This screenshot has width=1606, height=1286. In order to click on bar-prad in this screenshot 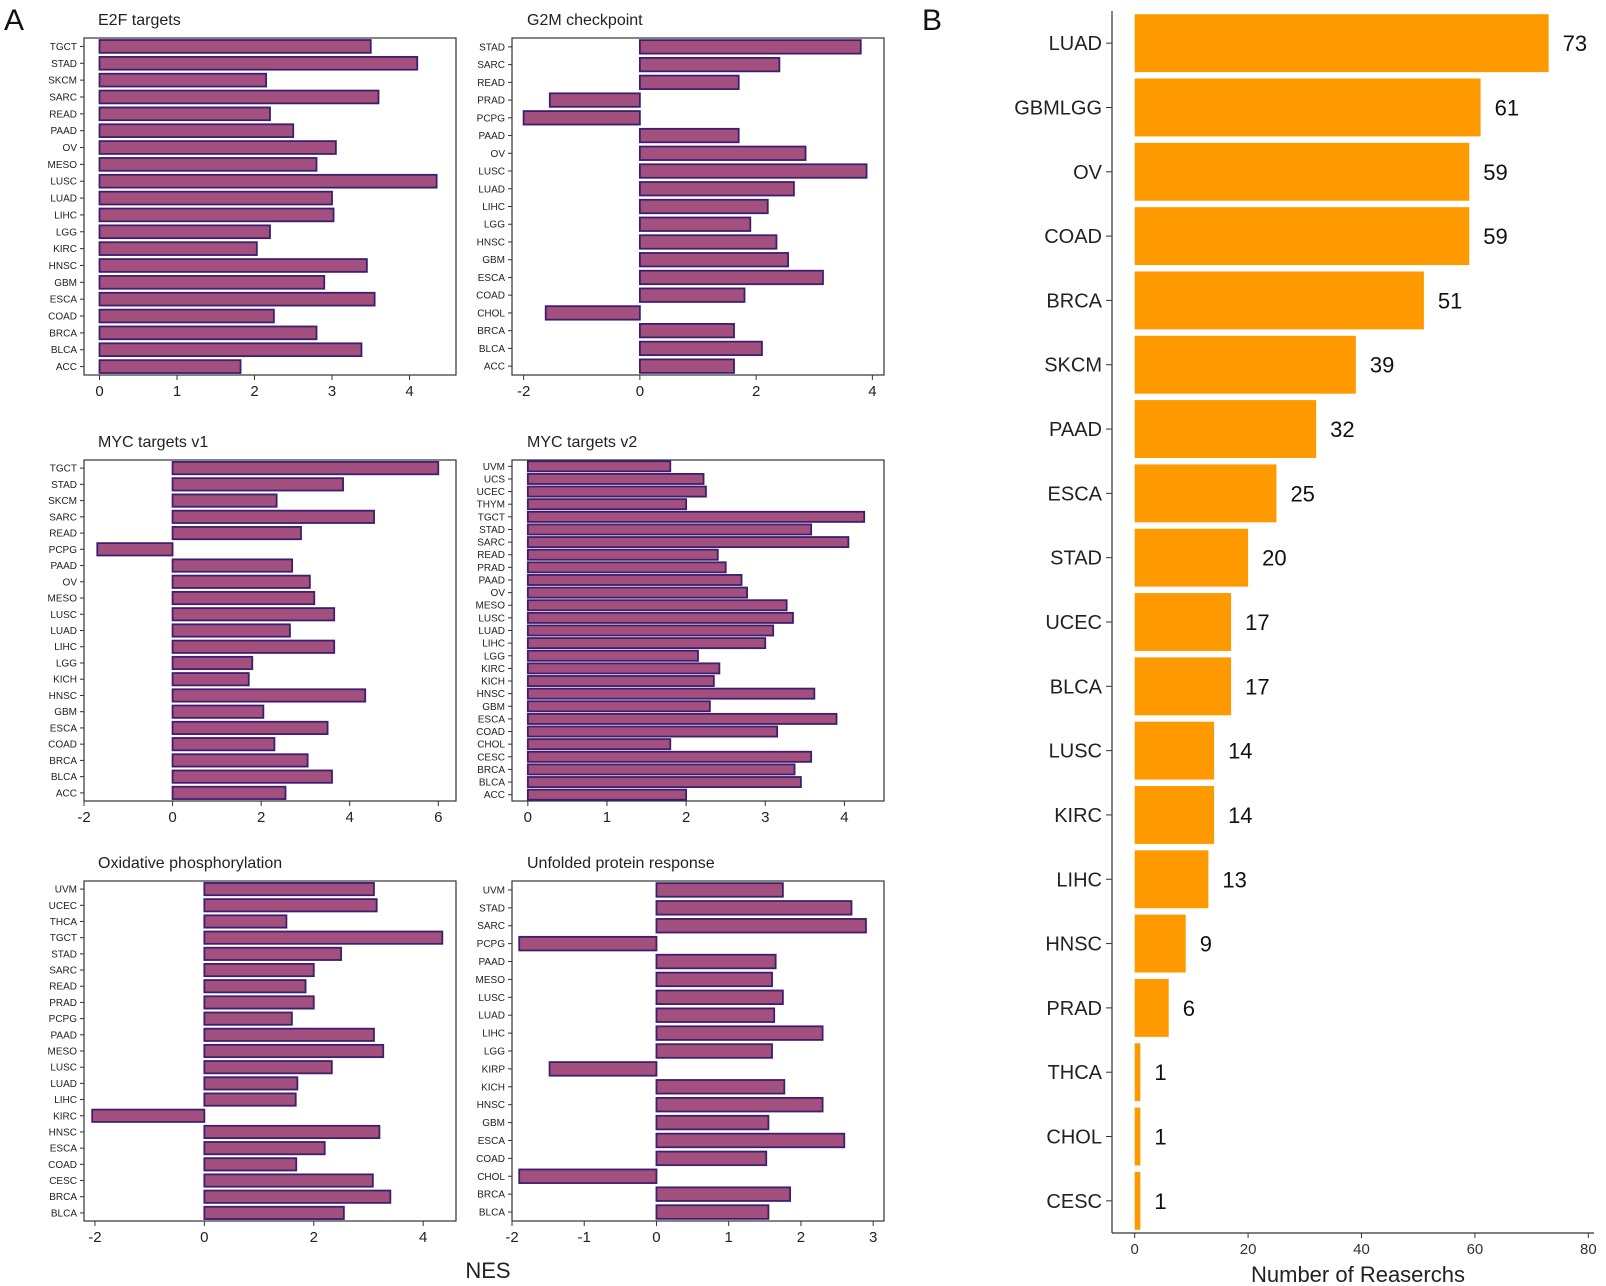, I will do `click(626, 567)`.